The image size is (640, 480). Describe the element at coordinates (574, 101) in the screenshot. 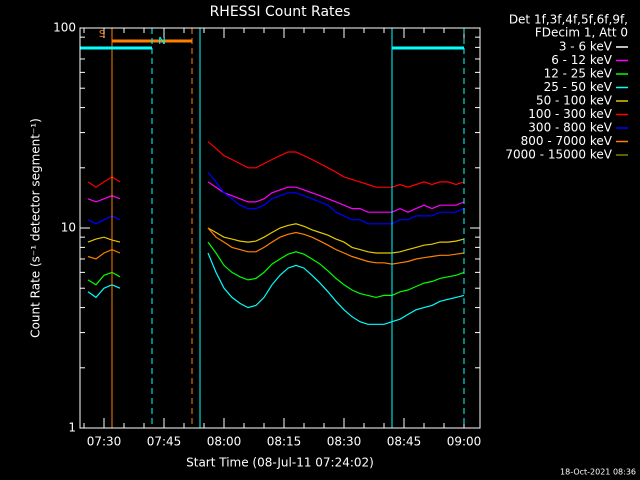

I see `legend-label: 50 - 100 keV` at that location.